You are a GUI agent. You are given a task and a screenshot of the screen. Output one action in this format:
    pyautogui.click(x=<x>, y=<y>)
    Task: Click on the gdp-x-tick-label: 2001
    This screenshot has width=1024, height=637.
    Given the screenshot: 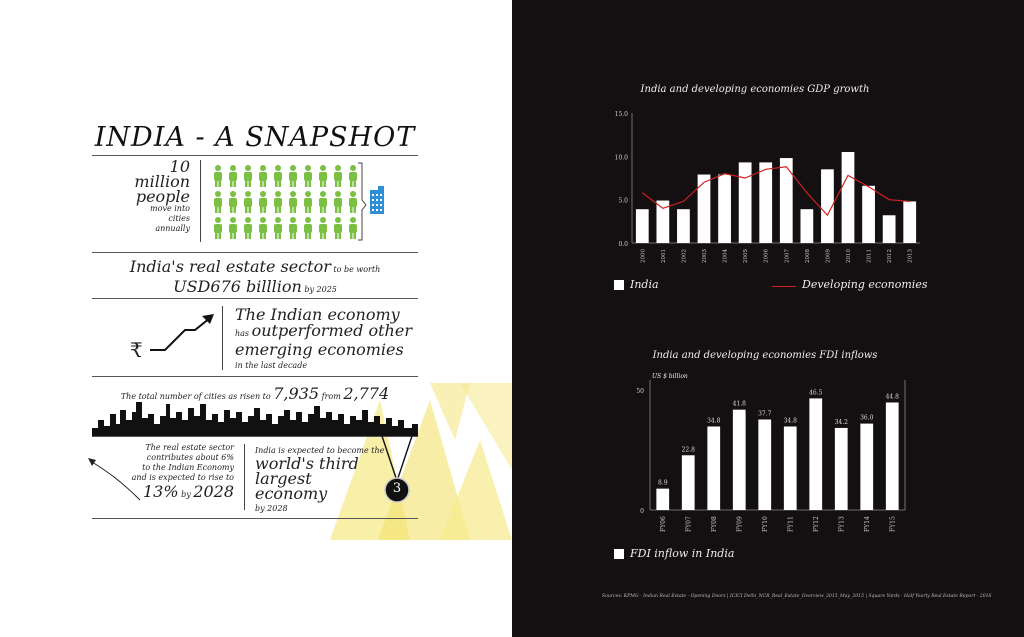 What is the action you would take?
    pyautogui.click(x=664, y=256)
    